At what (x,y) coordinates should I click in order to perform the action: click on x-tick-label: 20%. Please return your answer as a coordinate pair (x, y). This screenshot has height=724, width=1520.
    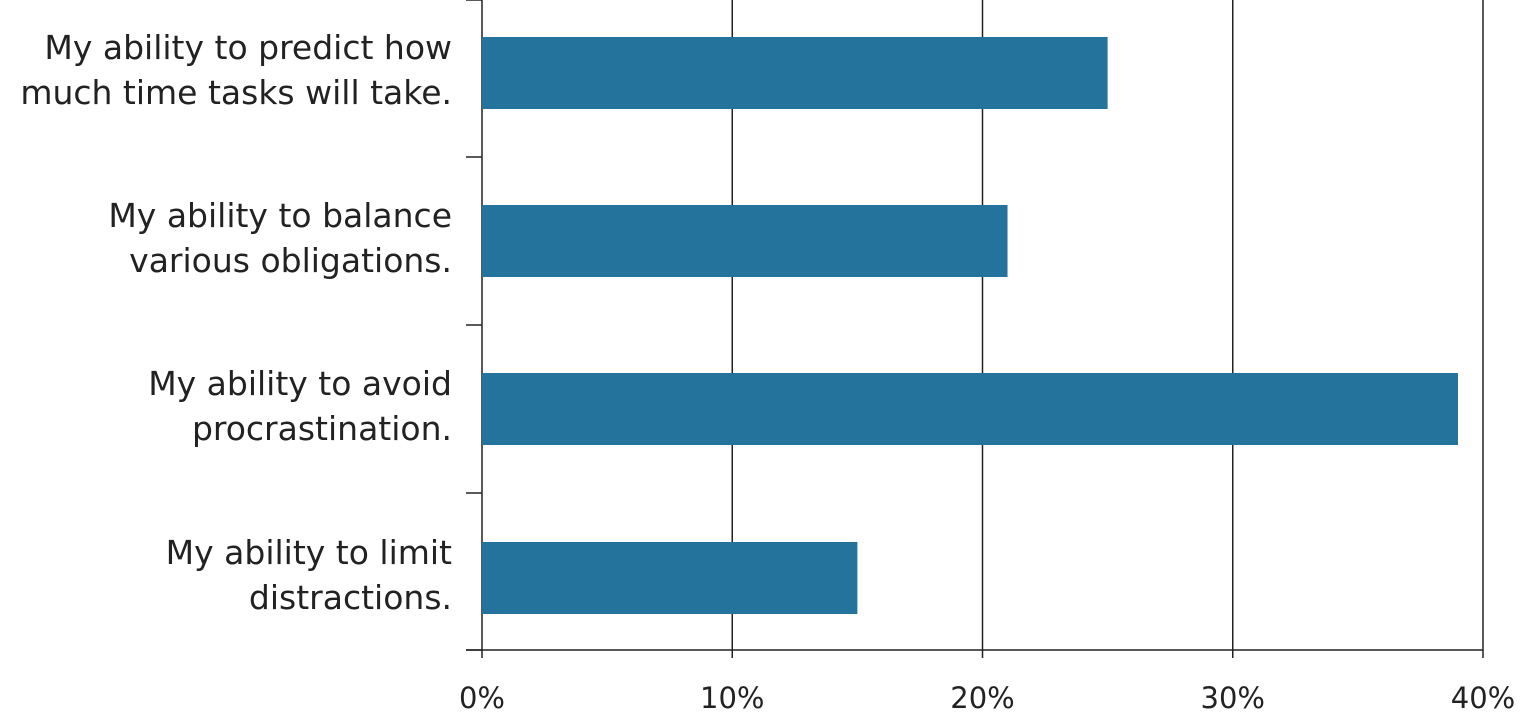
    Looking at the image, I should click on (982, 698).